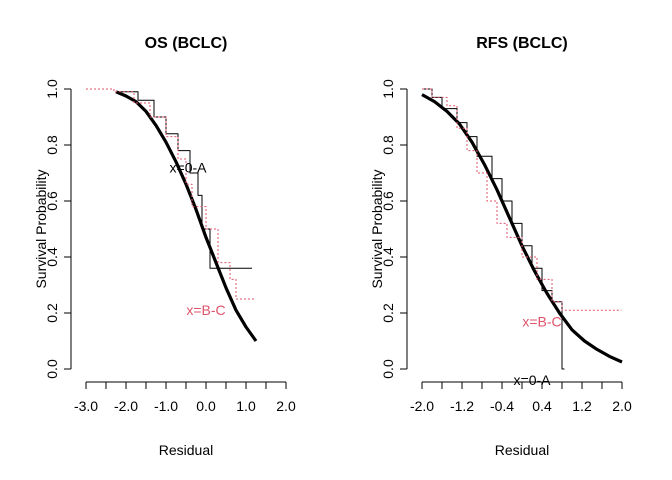 The height and width of the screenshot is (480, 672). I want to click on x-tick-label: 0.0, so click(206, 406).